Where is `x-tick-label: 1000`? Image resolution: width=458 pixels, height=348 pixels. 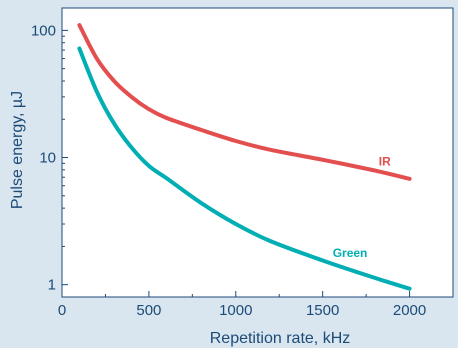
x-tick-label: 1000 is located at coordinates (235, 310).